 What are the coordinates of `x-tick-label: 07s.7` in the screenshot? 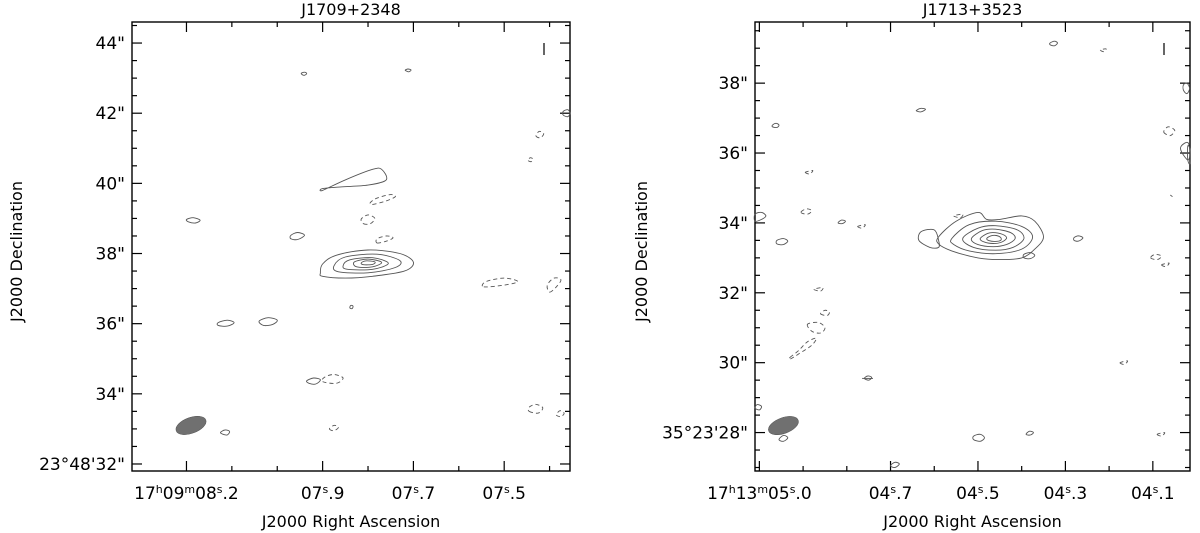 It's located at (414, 494).